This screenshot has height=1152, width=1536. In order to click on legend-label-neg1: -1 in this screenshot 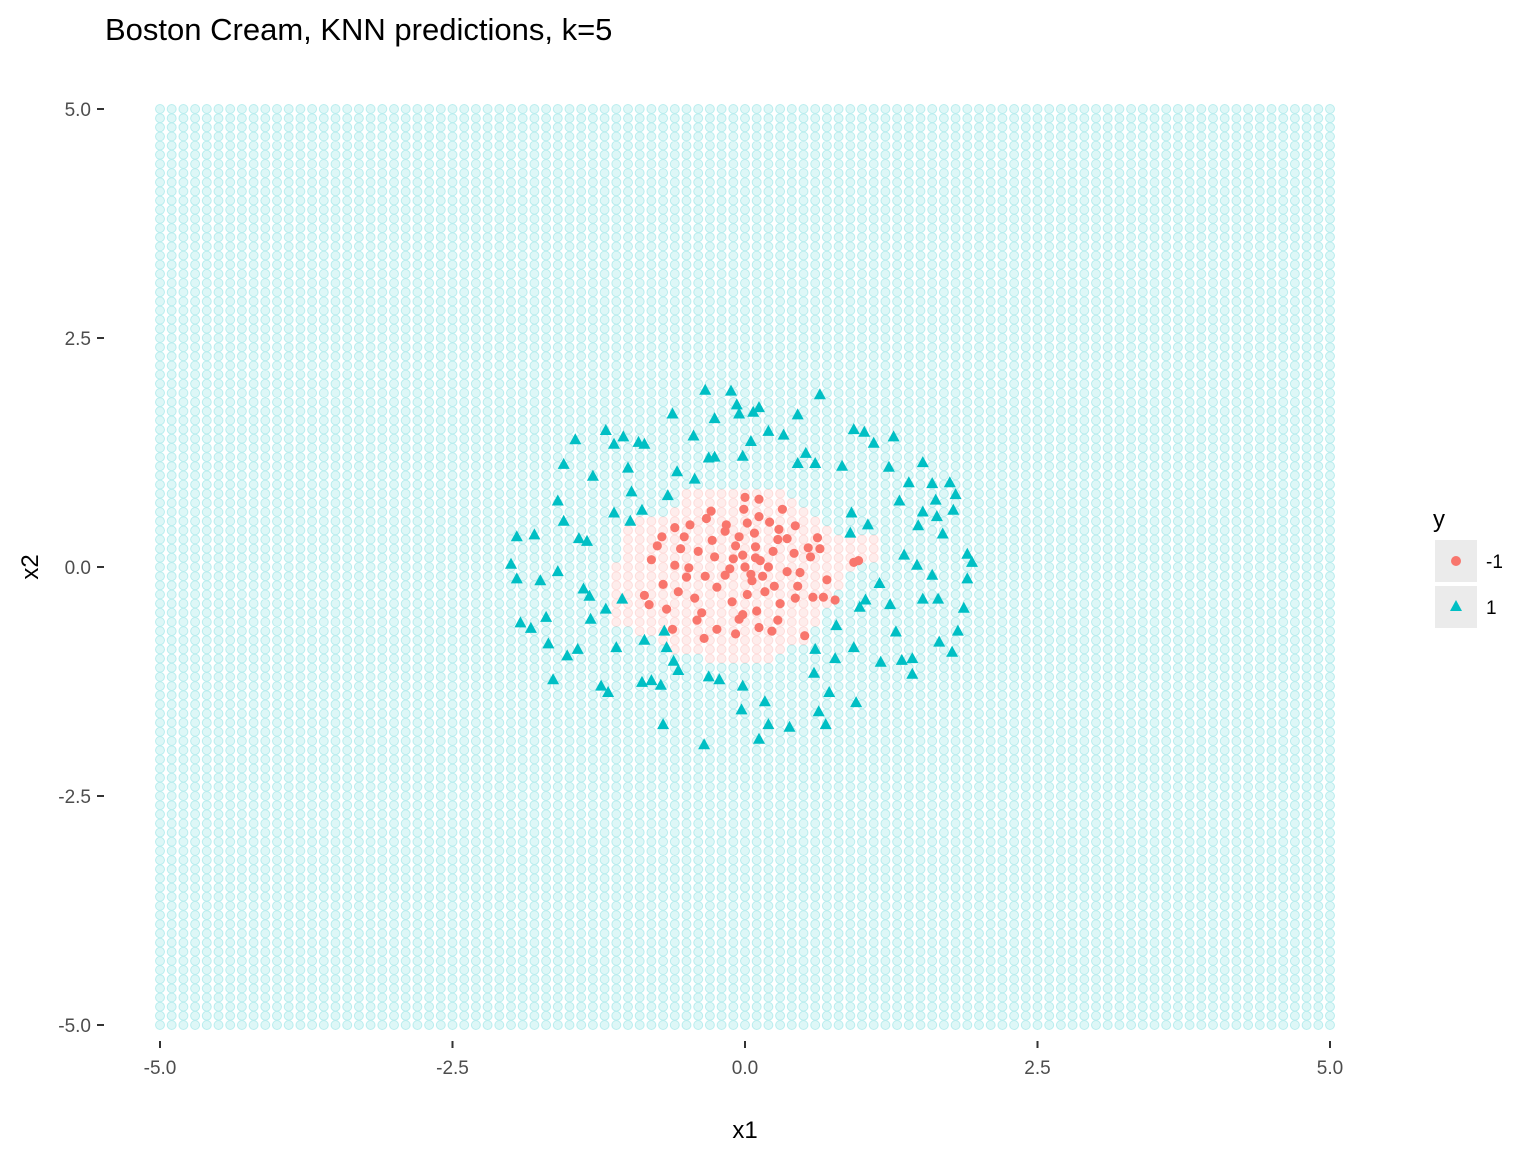, I will do `click(1494, 562)`.